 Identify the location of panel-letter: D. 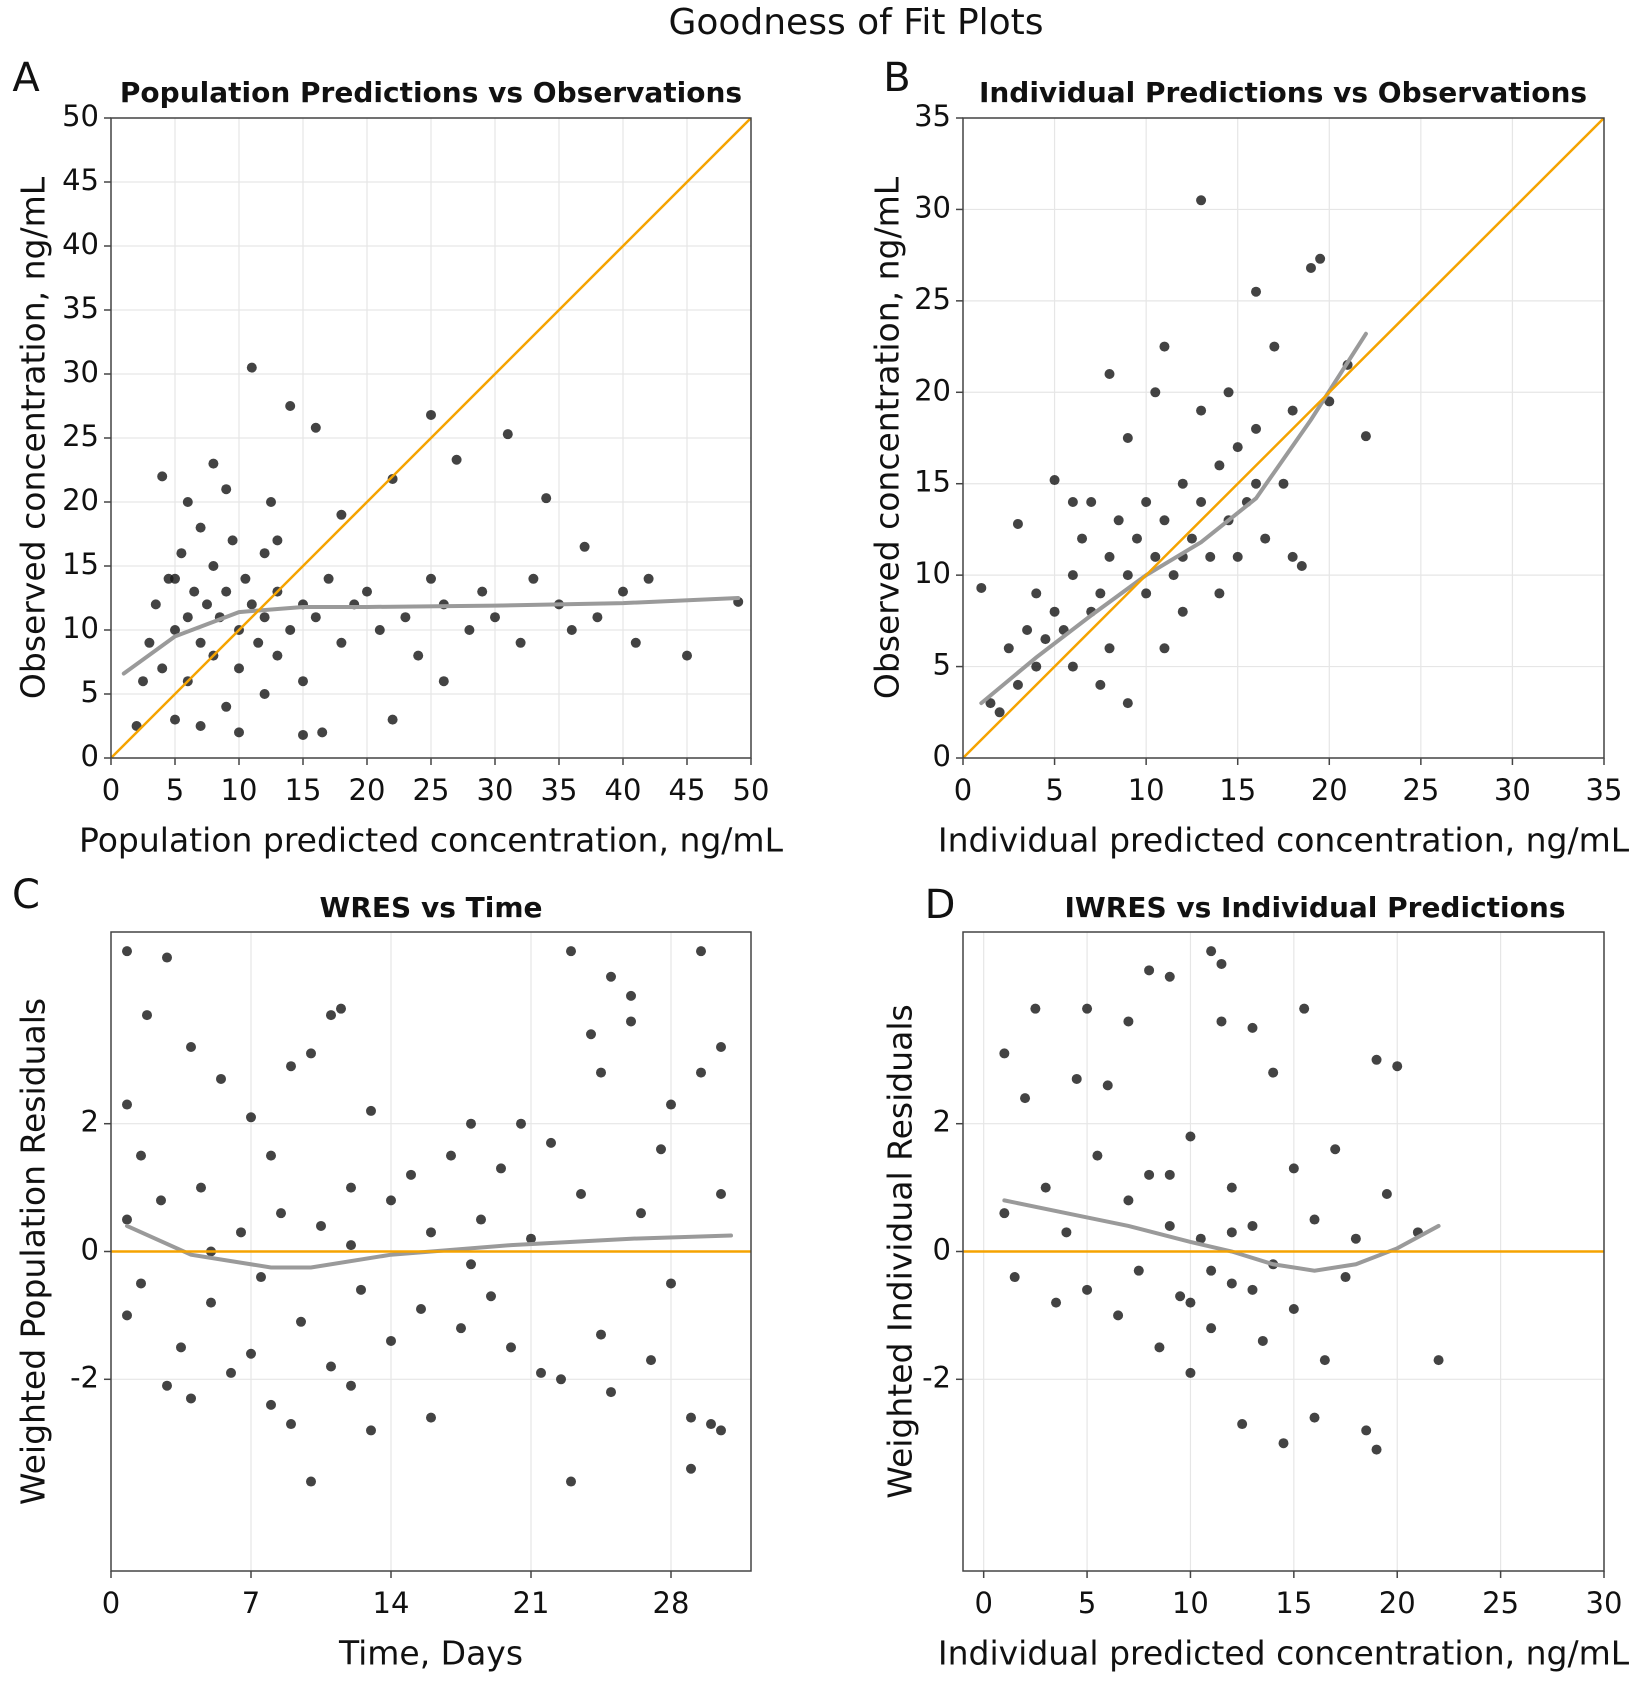
(940, 905).